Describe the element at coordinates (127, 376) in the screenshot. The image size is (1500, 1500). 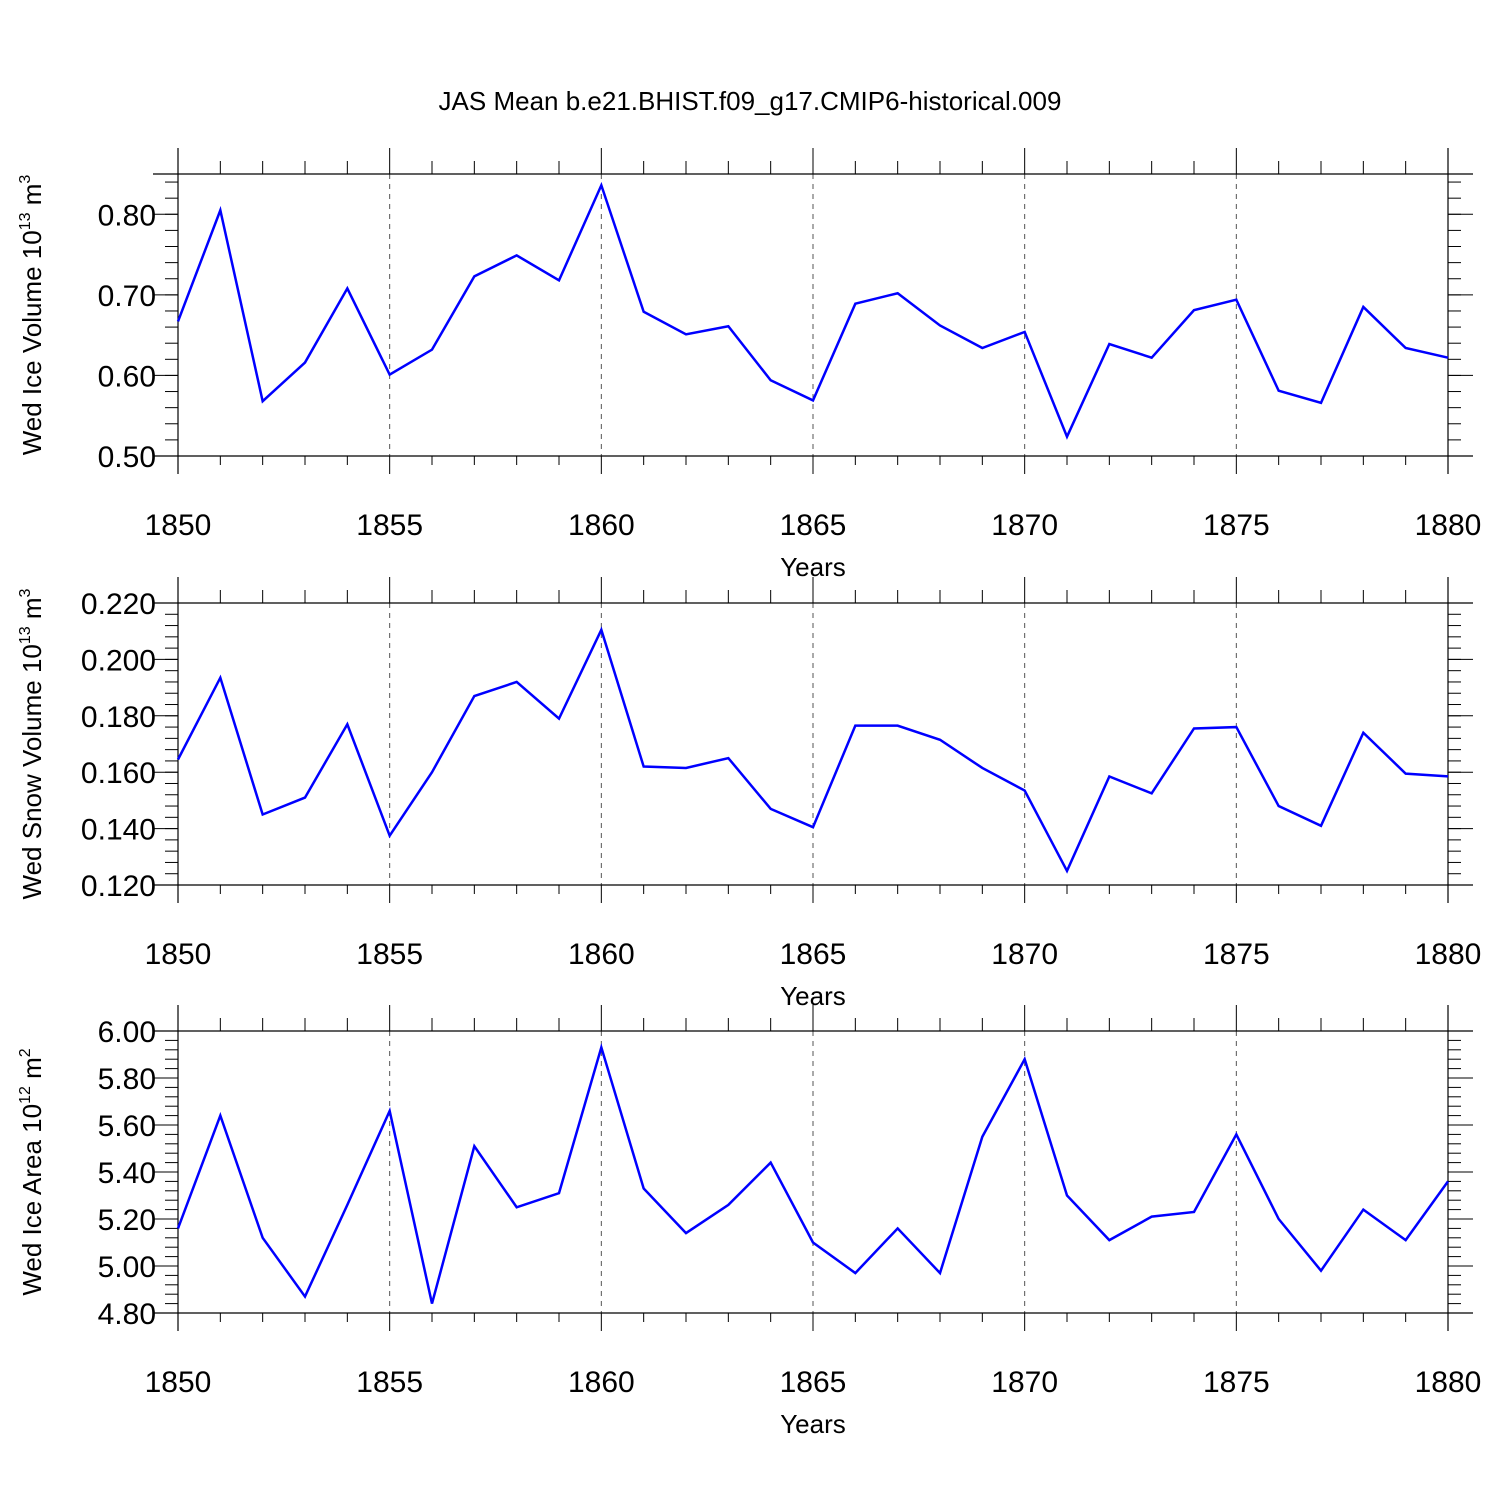
I see `y-tick-label: 0.60` at that location.